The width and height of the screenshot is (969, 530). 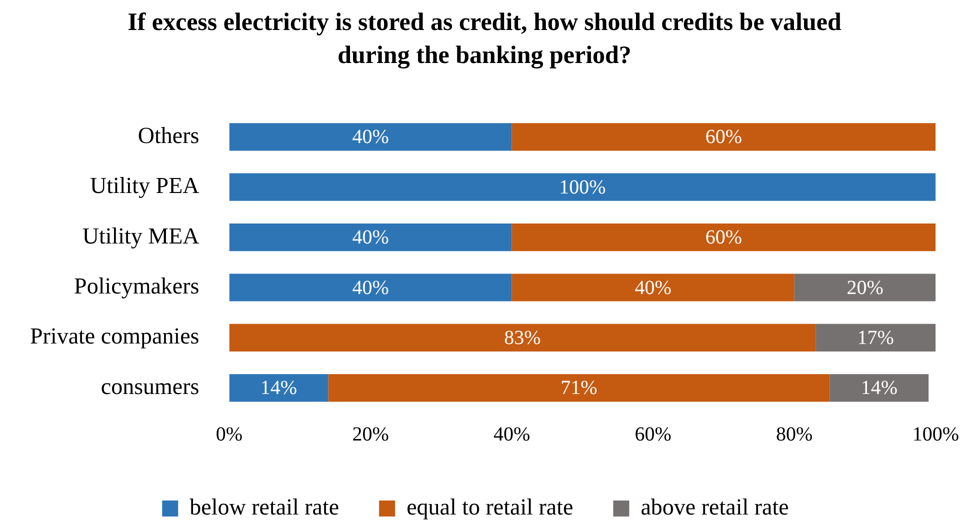 I want to click on data-label: 71%, so click(x=579, y=388).